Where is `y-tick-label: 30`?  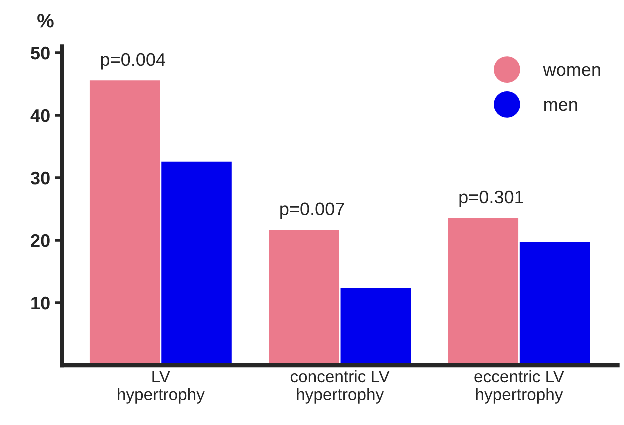 y-tick-label: 30 is located at coordinates (40, 178).